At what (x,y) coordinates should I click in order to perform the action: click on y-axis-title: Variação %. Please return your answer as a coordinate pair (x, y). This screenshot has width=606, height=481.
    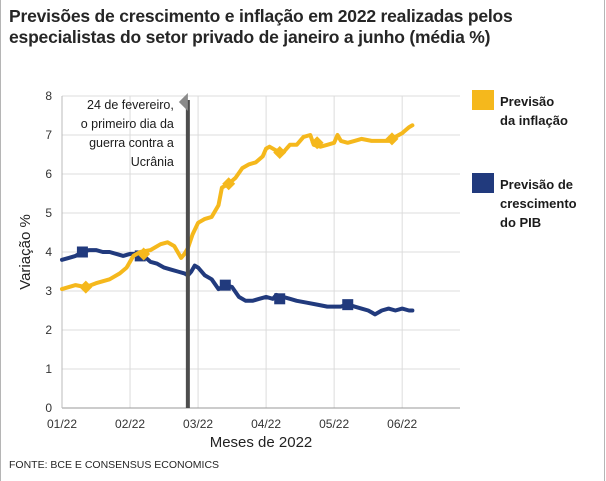
    Looking at the image, I should click on (25, 252).